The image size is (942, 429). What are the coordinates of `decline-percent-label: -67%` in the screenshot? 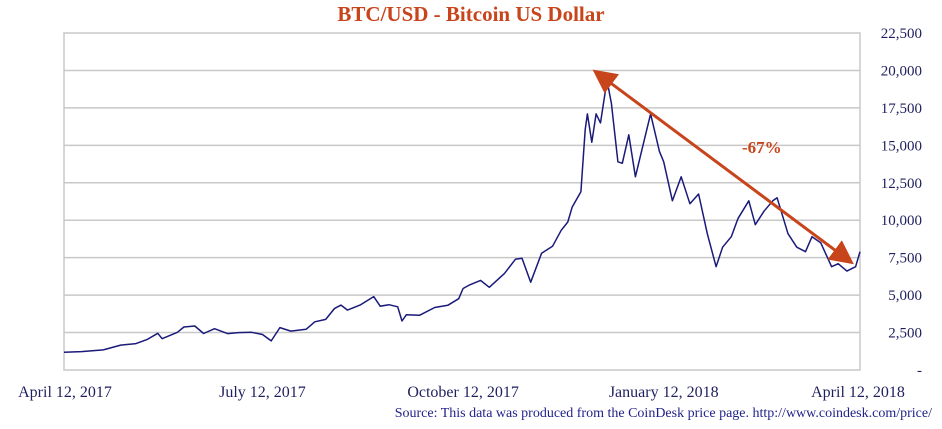 It's located at (762, 147).